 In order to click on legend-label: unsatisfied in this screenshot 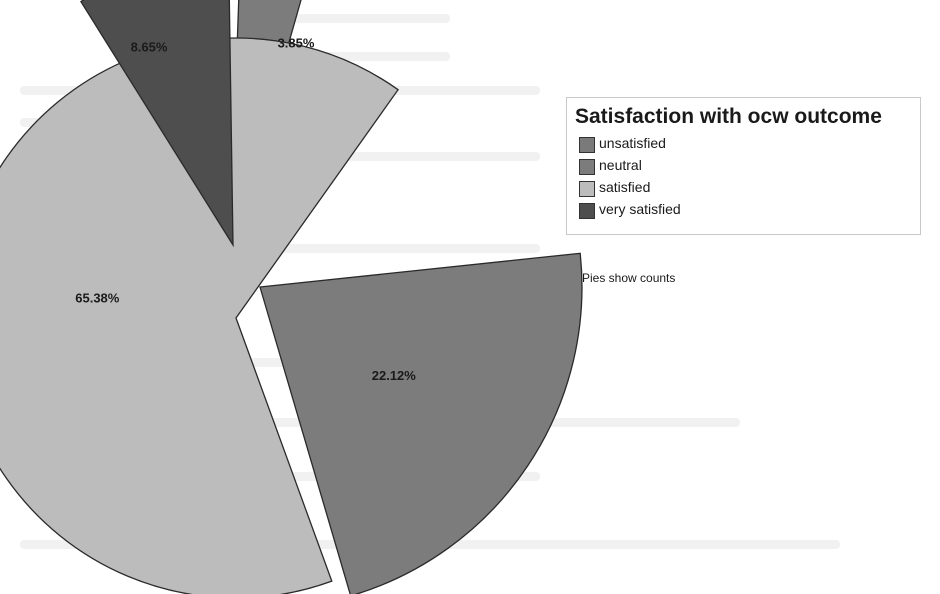, I will do `click(632, 143)`.